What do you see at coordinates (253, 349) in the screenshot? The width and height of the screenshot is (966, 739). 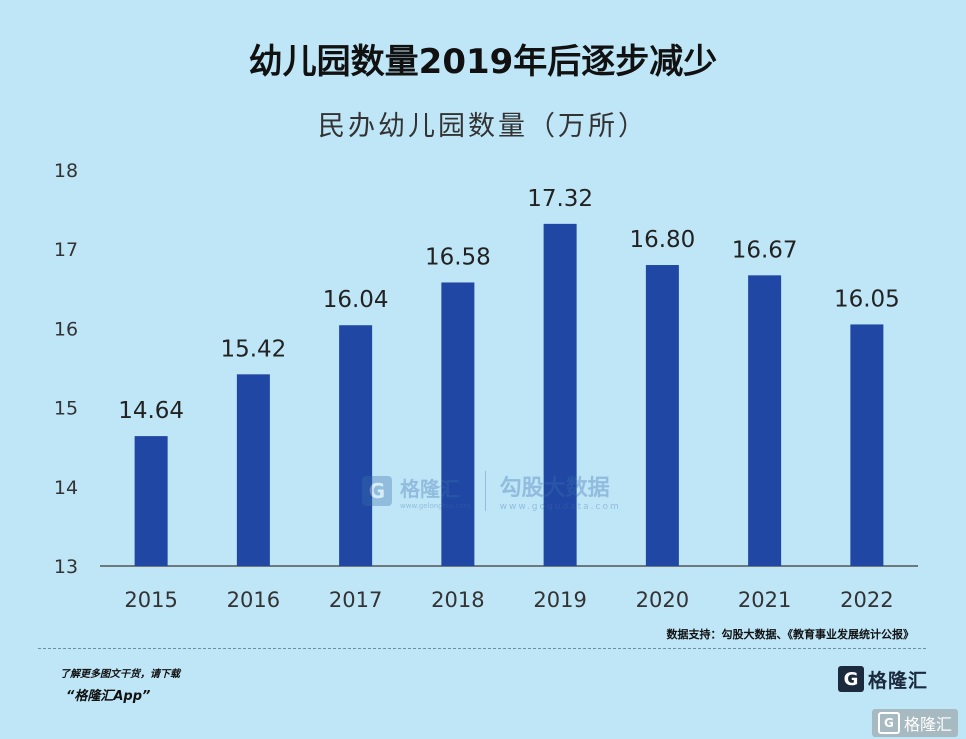 I see `data-label: 15.42` at bounding box center [253, 349].